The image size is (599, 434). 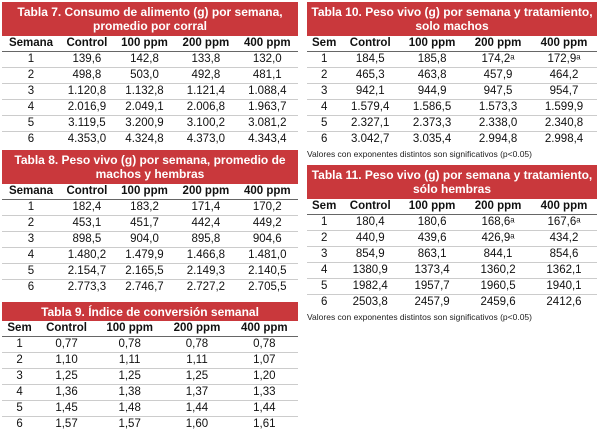 I want to click on table-cell: 2459,6, so click(x=498, y=302).